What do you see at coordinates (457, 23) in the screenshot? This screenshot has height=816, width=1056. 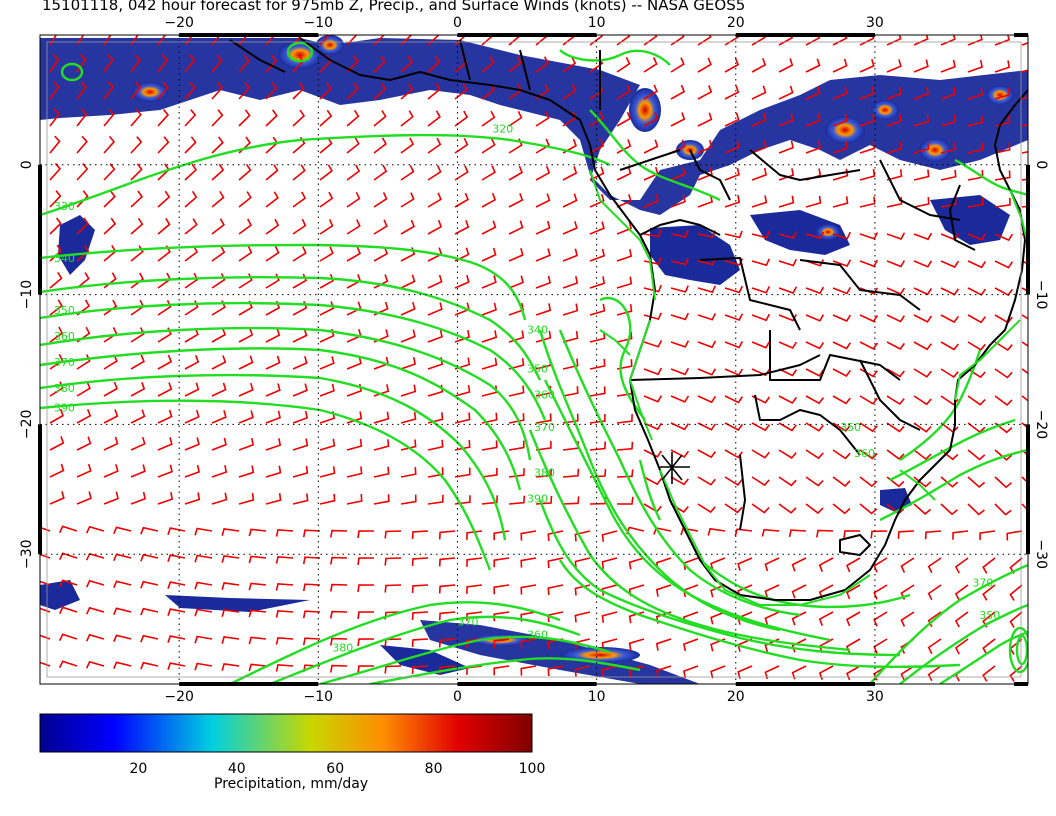 I see `lon-tick-label-top: 0` at bounding box center [457, 23].